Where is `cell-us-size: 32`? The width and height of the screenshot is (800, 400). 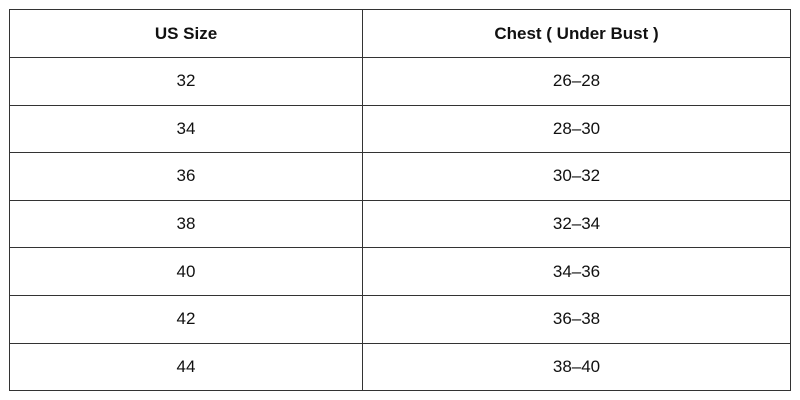 cell-us-size: 32 is located at coordinates (186, 81).